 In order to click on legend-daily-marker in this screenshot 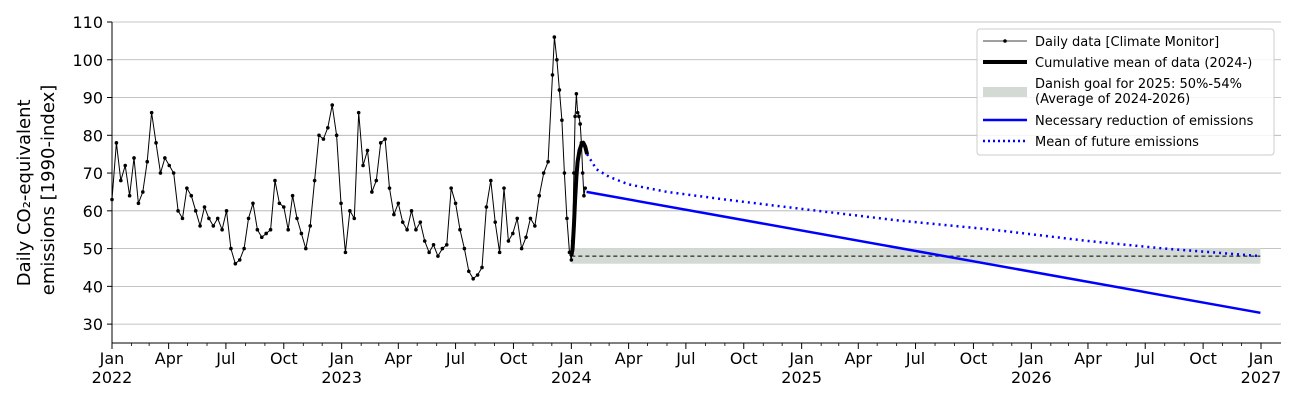, I will do `click(1005, 41)`.